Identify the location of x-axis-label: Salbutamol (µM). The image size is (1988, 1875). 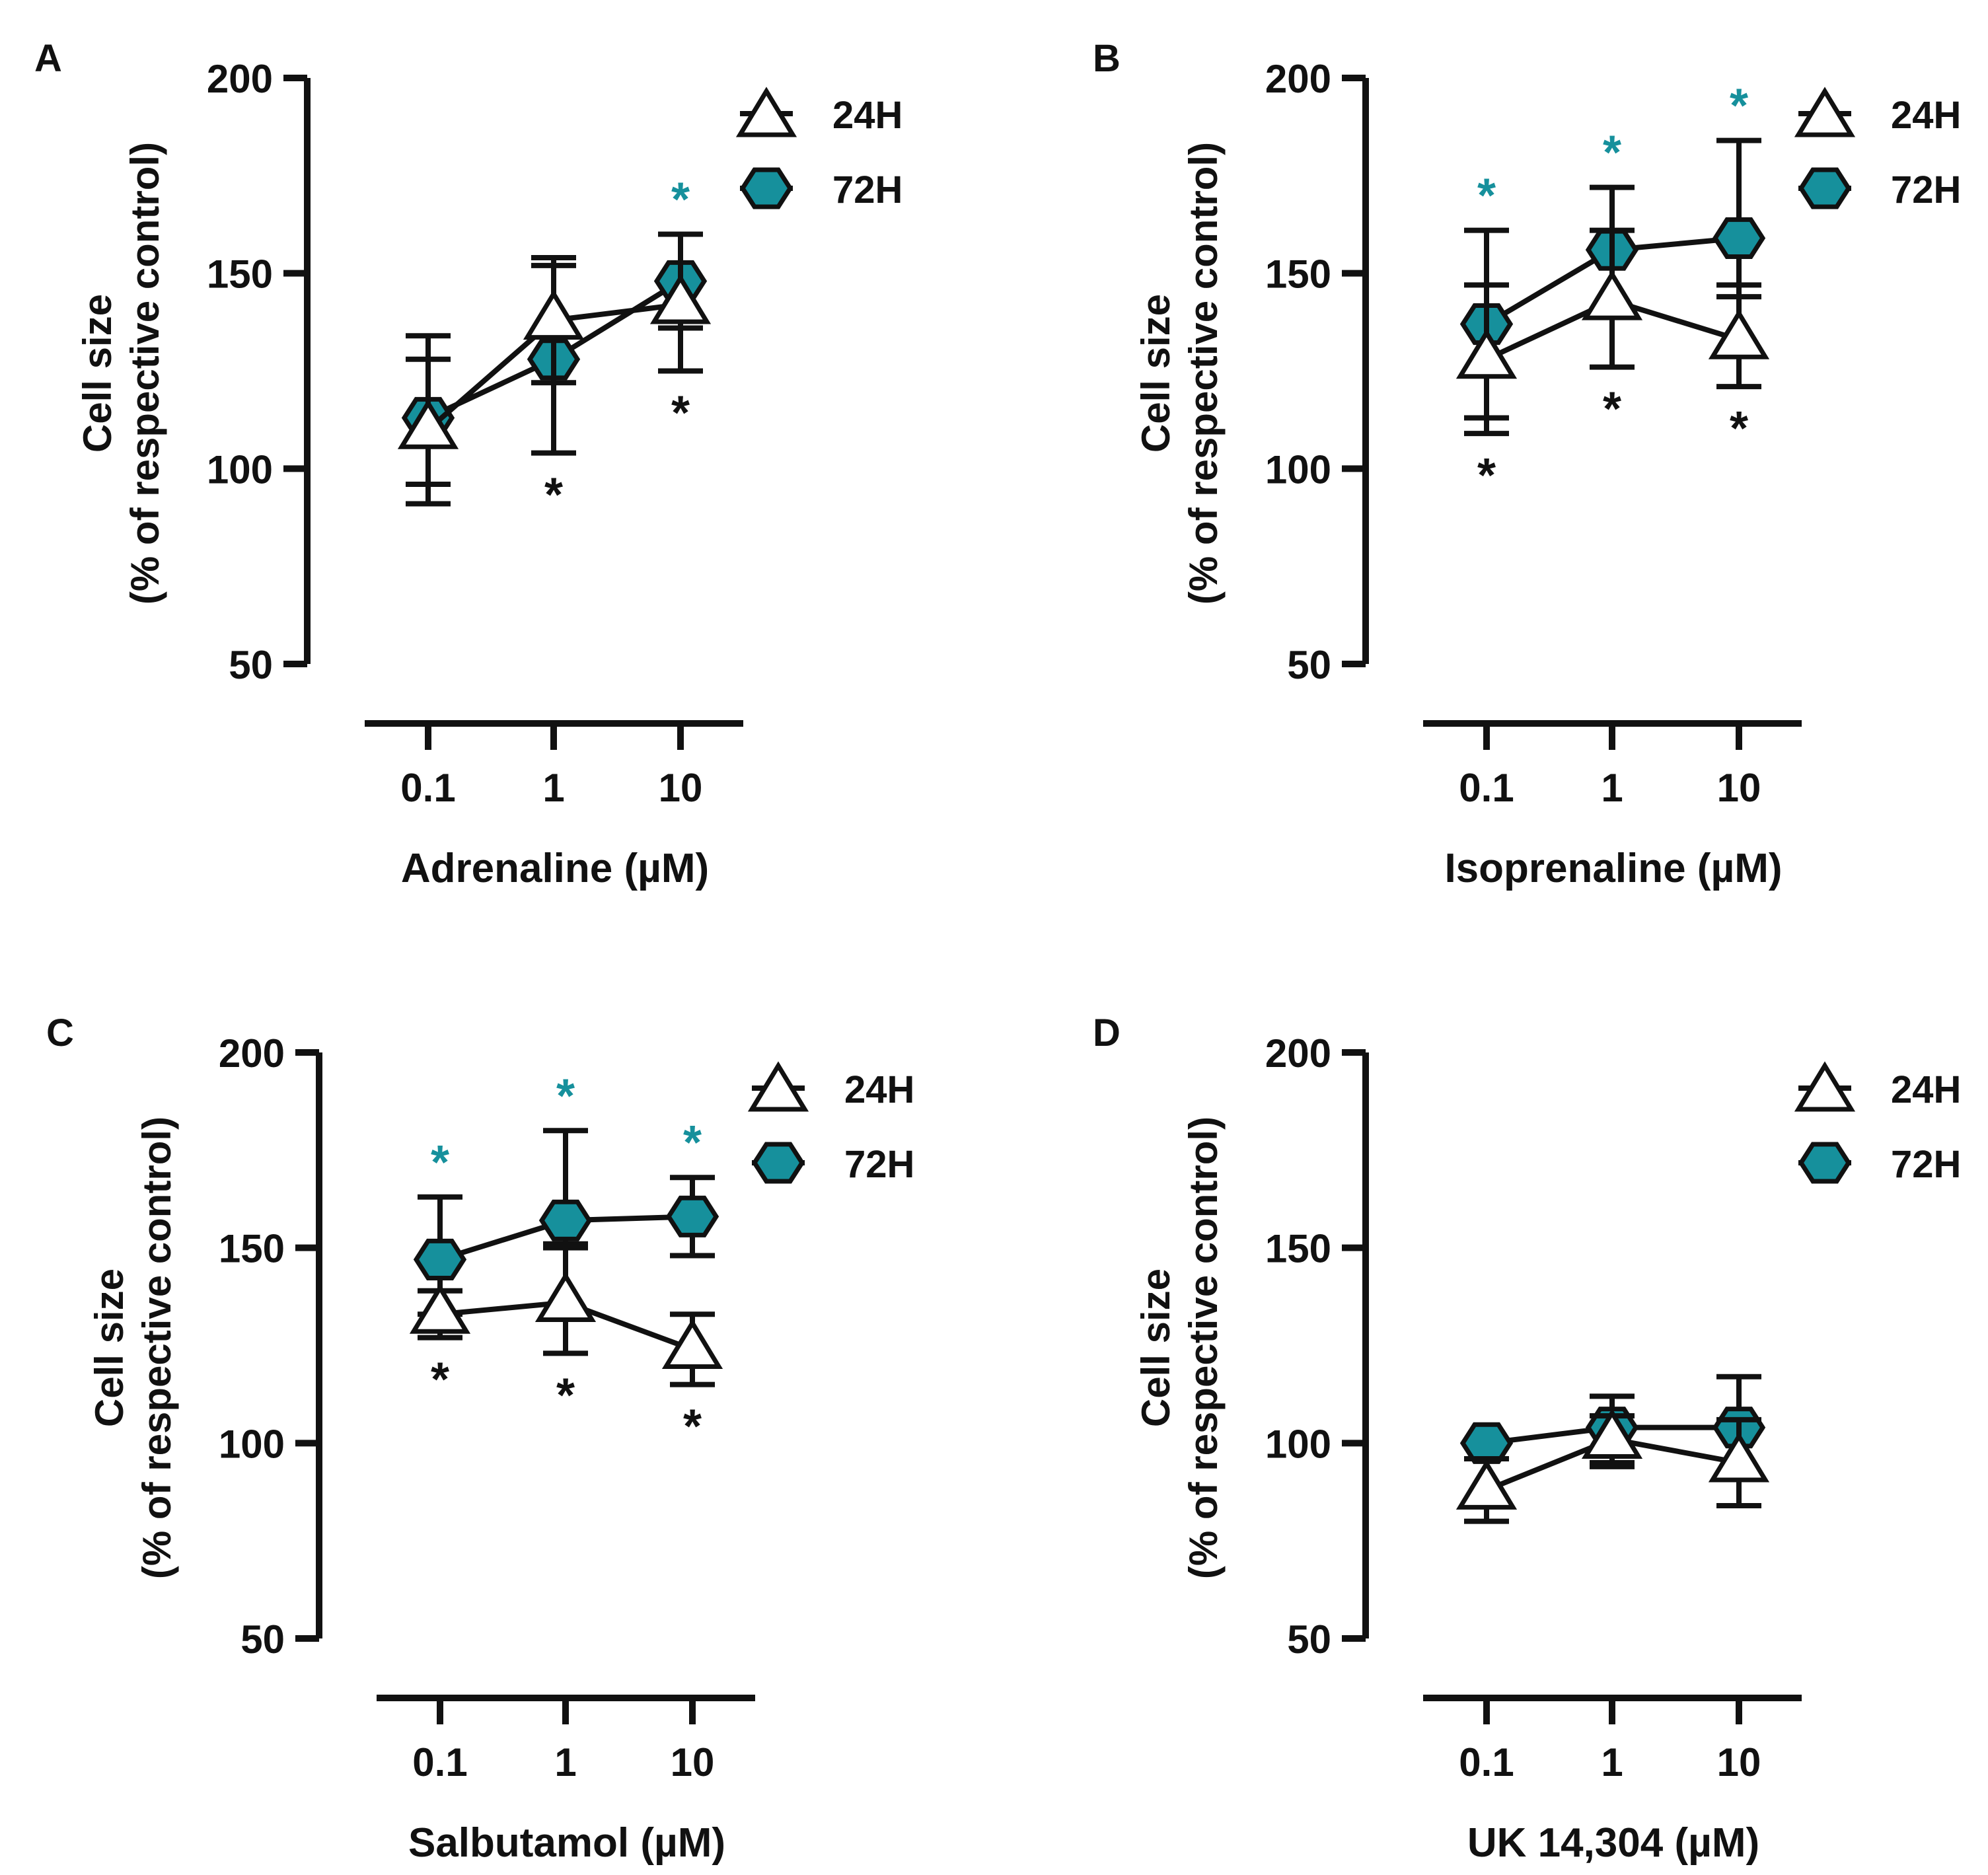
(567, 1843).